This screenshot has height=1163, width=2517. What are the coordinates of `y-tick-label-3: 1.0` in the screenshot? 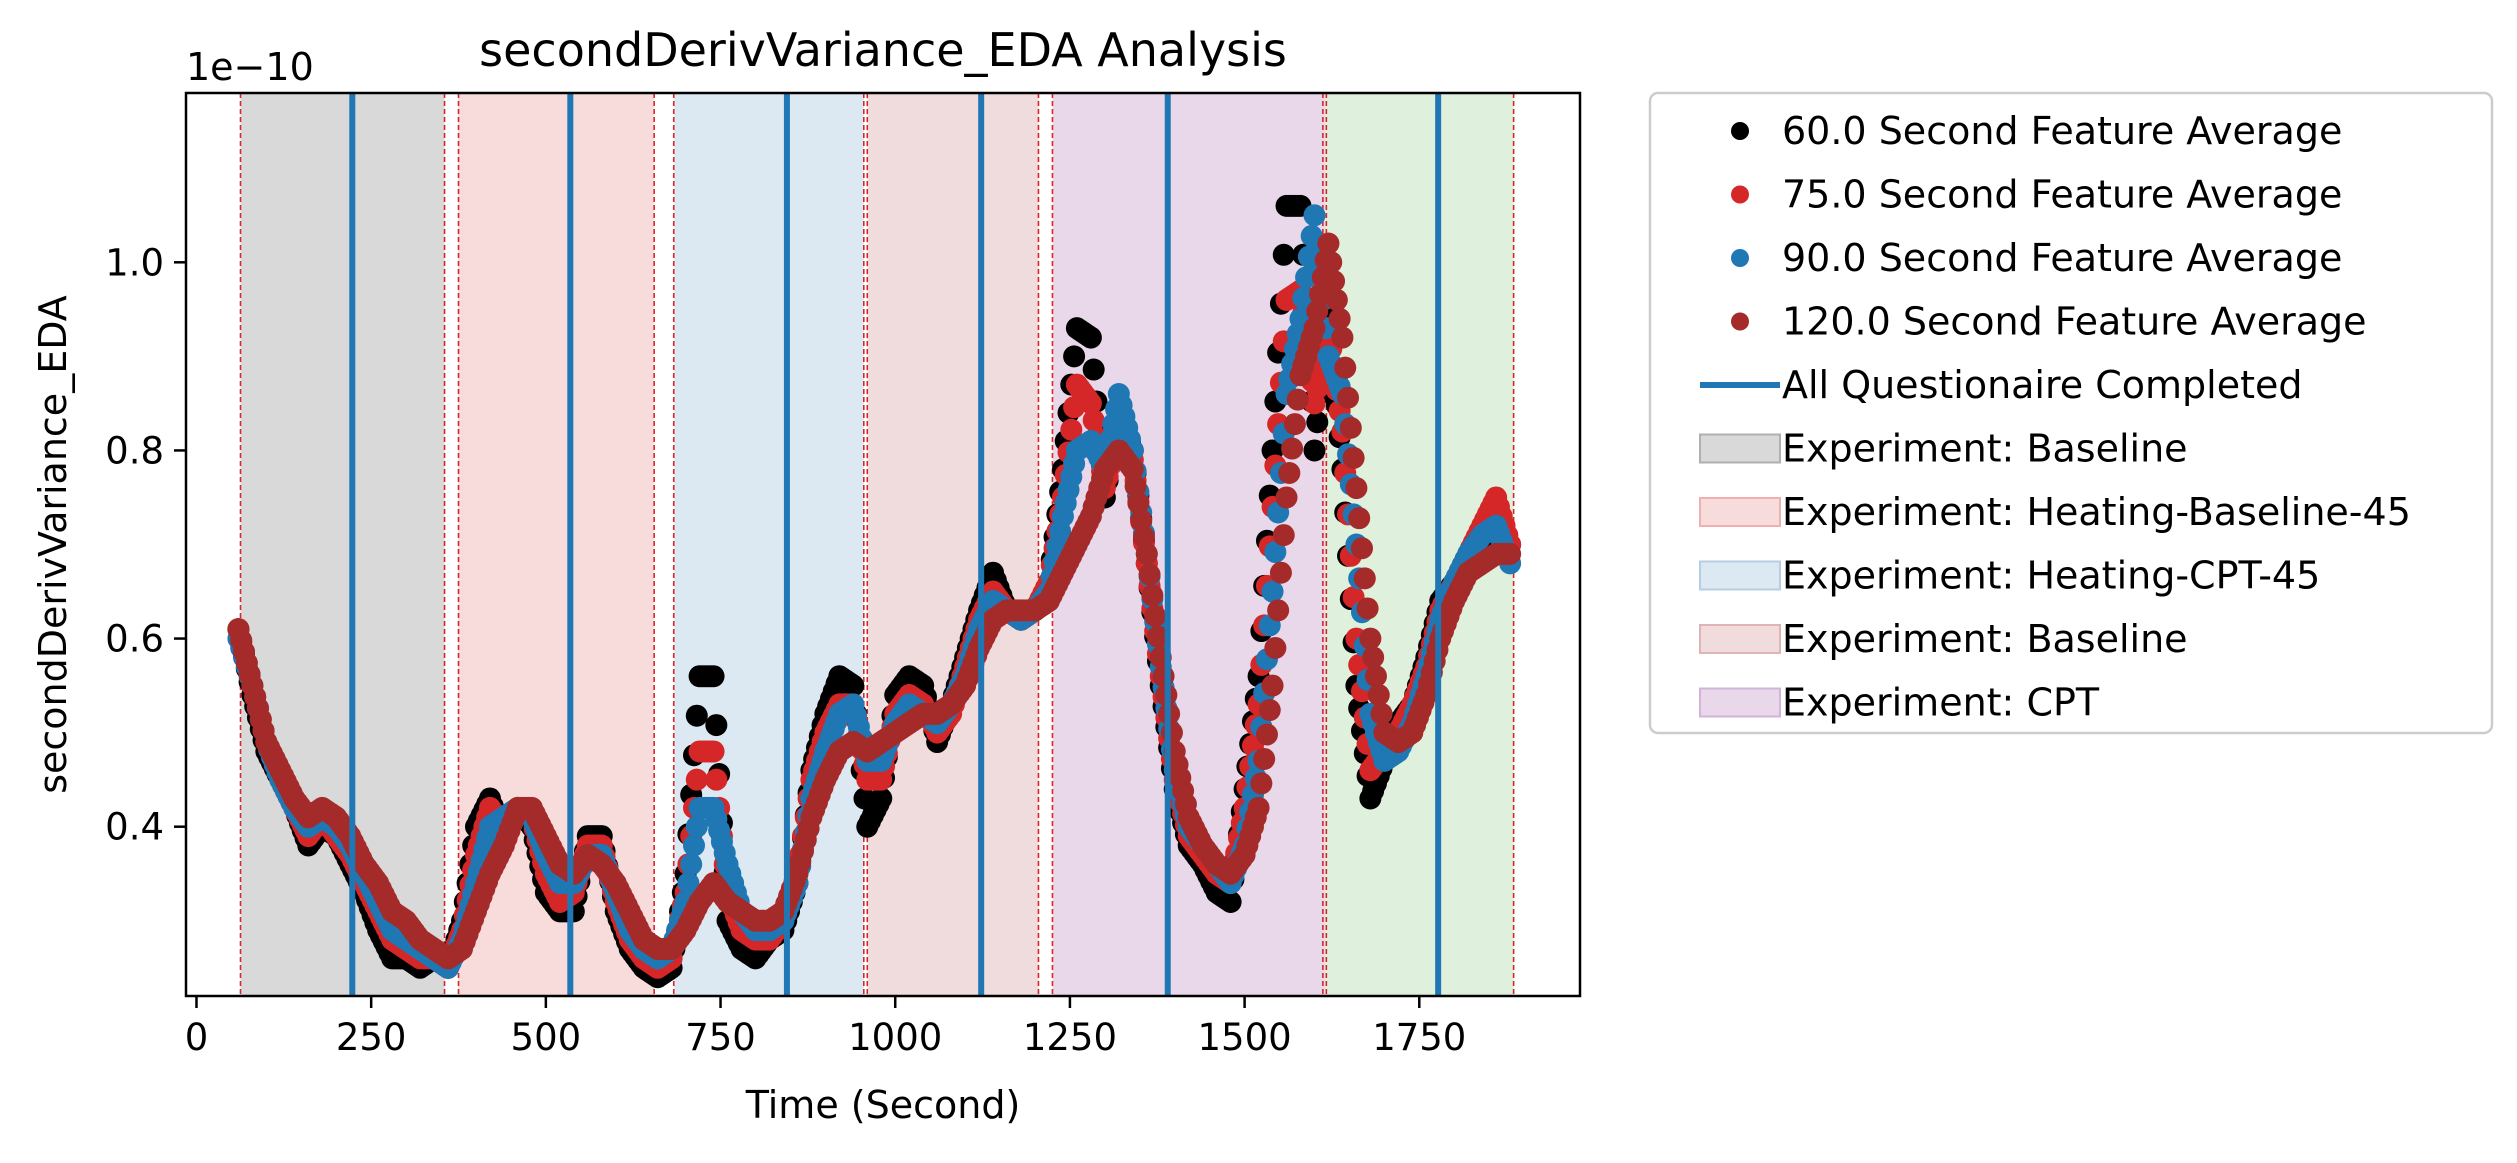 It's located at (134, 262).